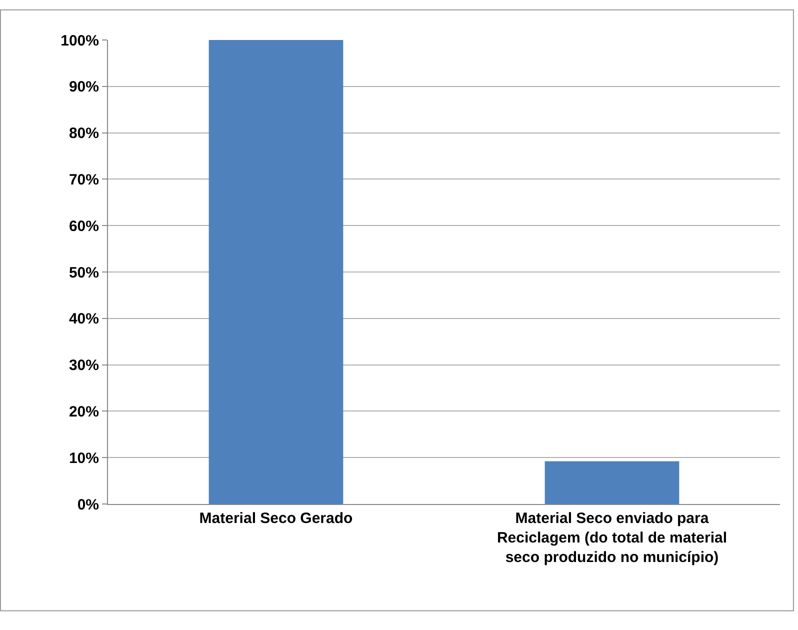 This screenshot has height=630, width=798. I want to click on y-tick-label: 30%, so click(83, 365).